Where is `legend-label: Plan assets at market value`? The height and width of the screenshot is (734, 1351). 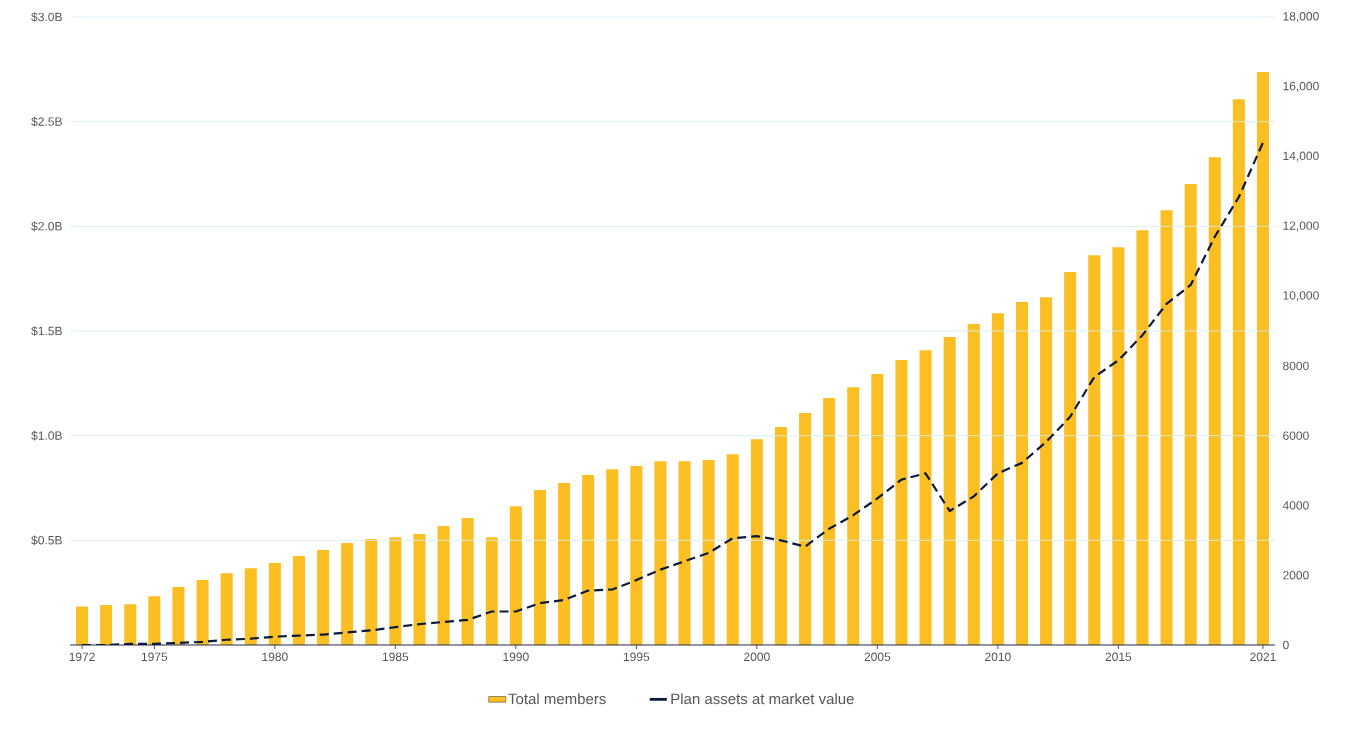
legend-label: Plan assets at market value is located at coordinates (762, 699).